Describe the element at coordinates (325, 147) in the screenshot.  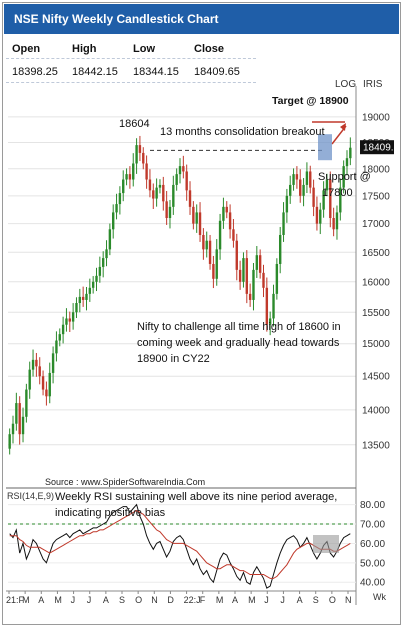
I see `breakout-highlight-box` at that location.